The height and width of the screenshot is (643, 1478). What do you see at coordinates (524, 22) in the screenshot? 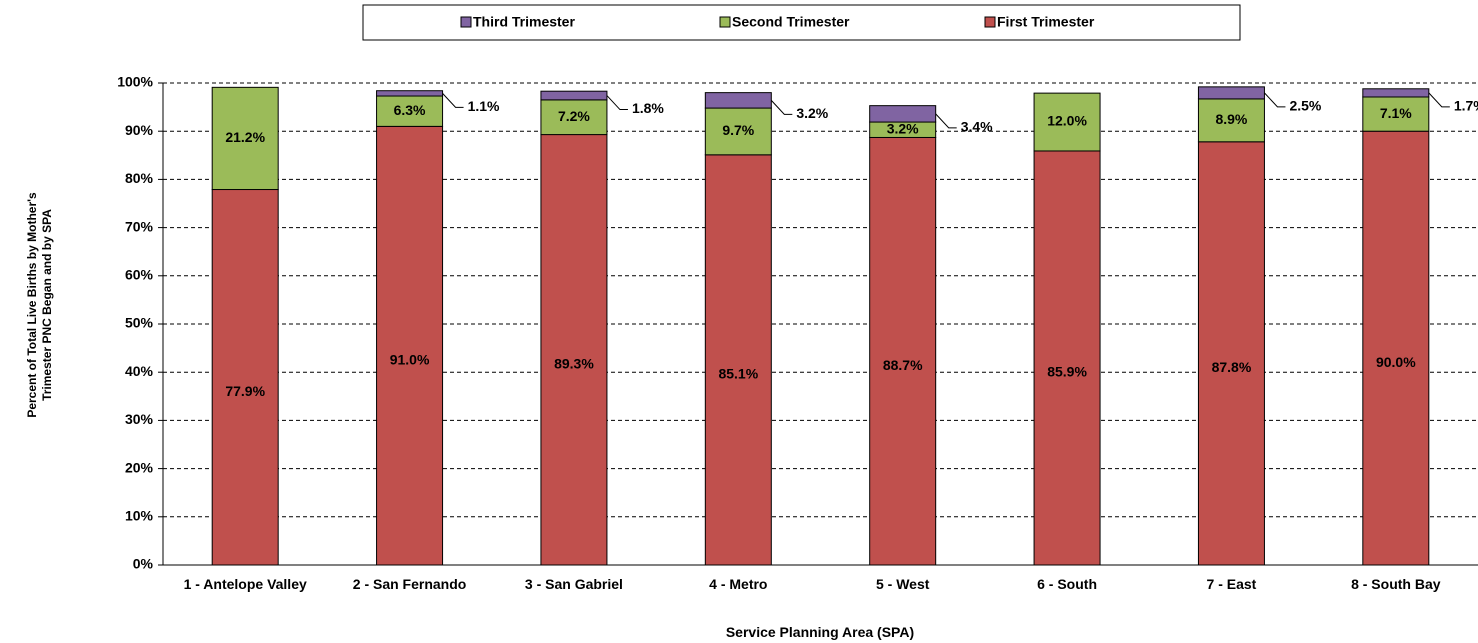
I see `legend-label: Third Trimester` at bounding box center [524, 22].